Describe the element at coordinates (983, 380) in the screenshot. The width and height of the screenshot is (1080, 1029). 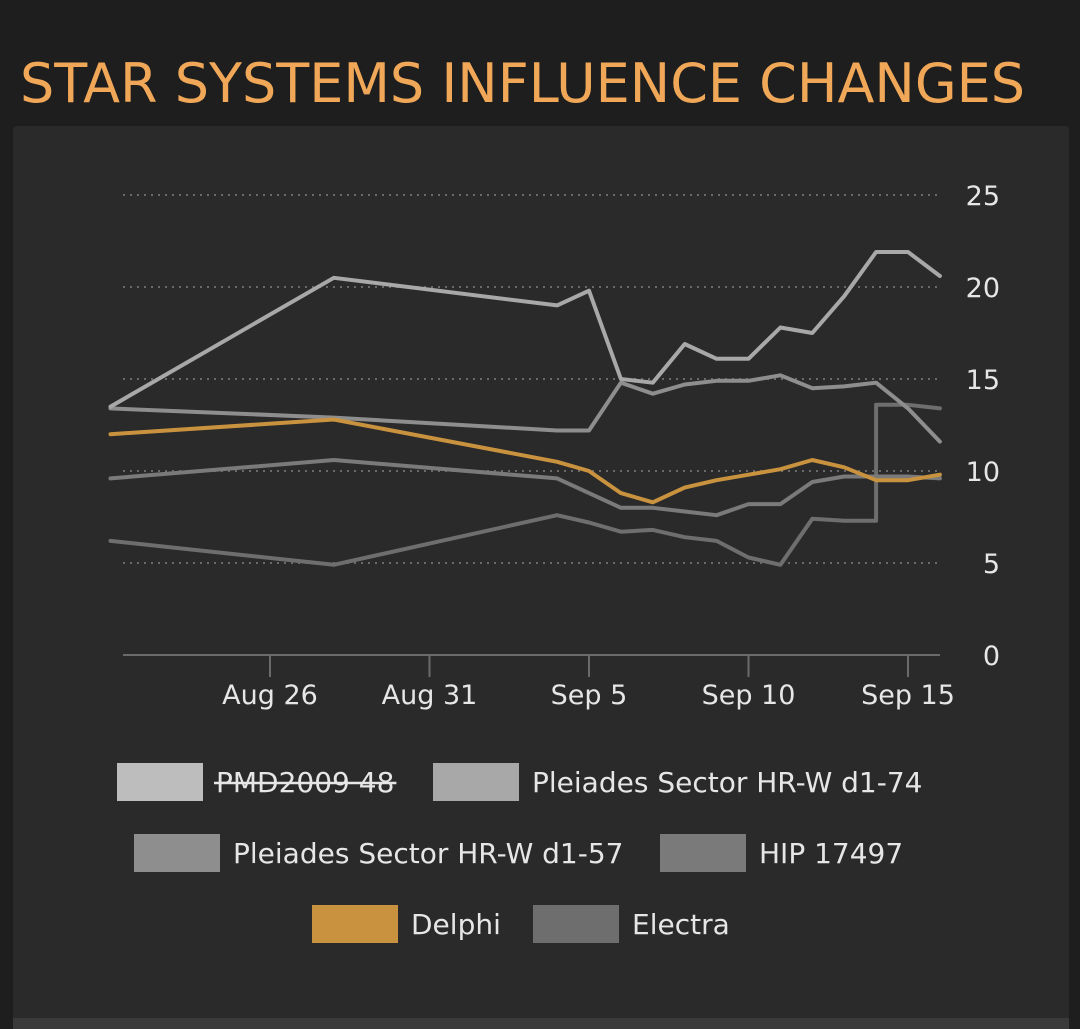
I see `y-tick-label-15: 15` at that location.